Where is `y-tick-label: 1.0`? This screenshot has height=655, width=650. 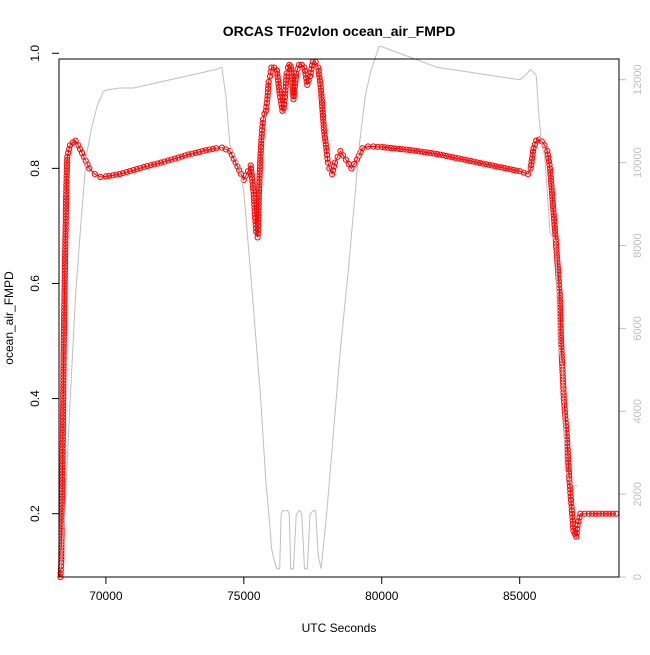 y-tick-label: 1.0 is located at coordinates (35, 53).